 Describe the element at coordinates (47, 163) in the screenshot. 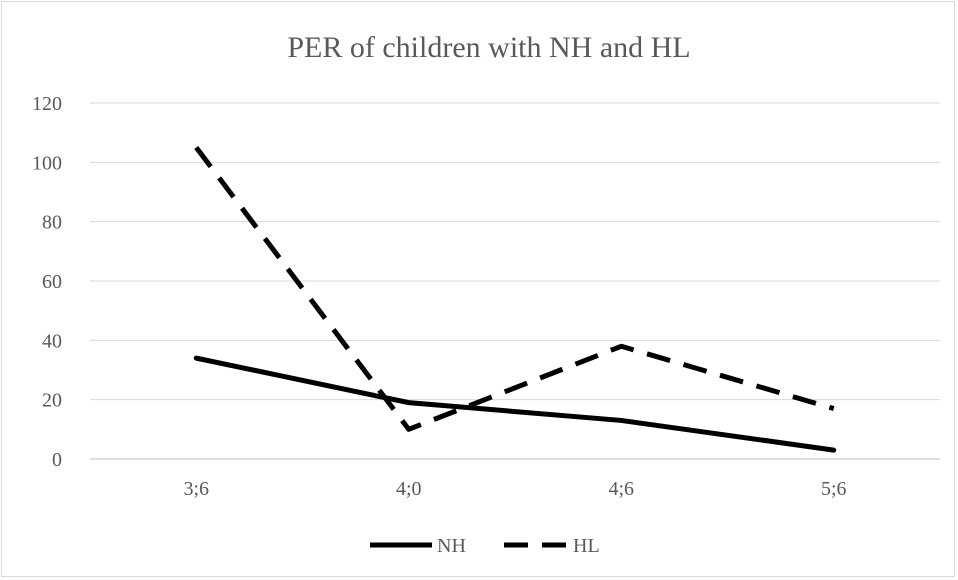

I see `y-tick-label: 100` at that location.